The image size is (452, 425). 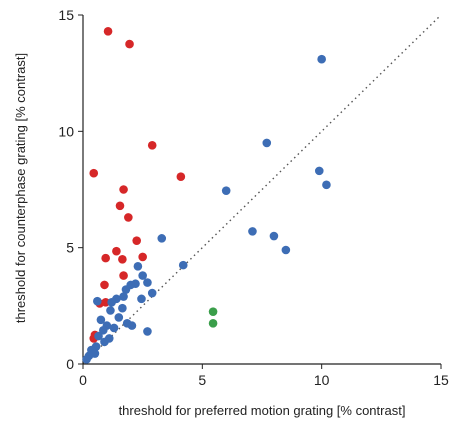 I want to click on y-tick-label: 5, so click(x=70, y=248).